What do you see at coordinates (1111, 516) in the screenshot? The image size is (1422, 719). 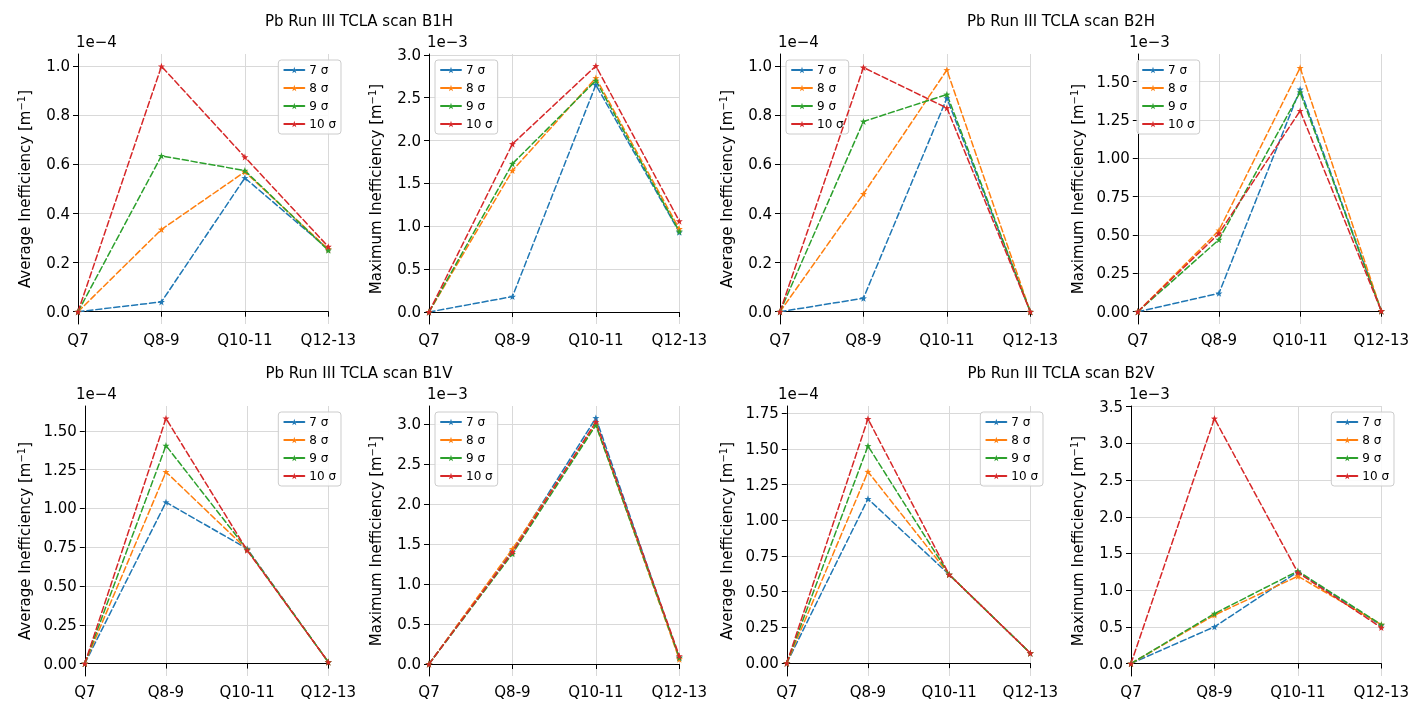 I see `y-tick-label: 2.0` at bounding box center [1111, 516].